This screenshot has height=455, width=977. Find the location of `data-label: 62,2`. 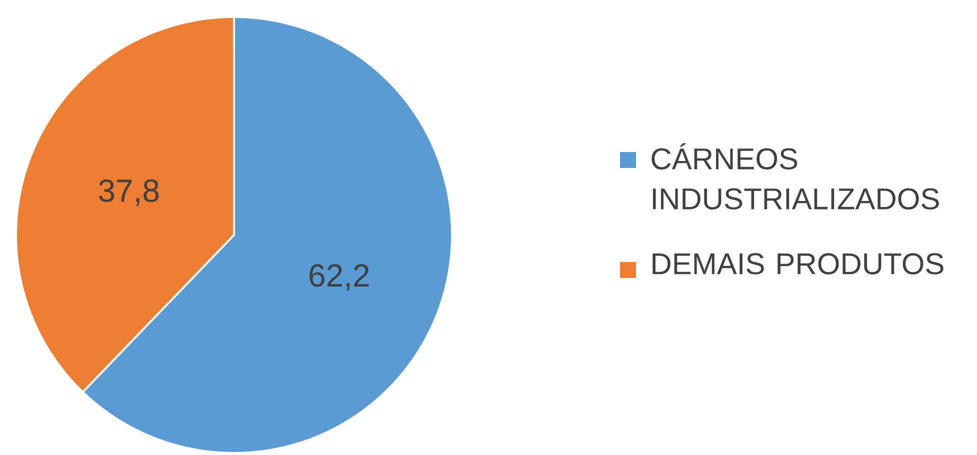

data-label: 62,2 is located at coordinates (339, 277).